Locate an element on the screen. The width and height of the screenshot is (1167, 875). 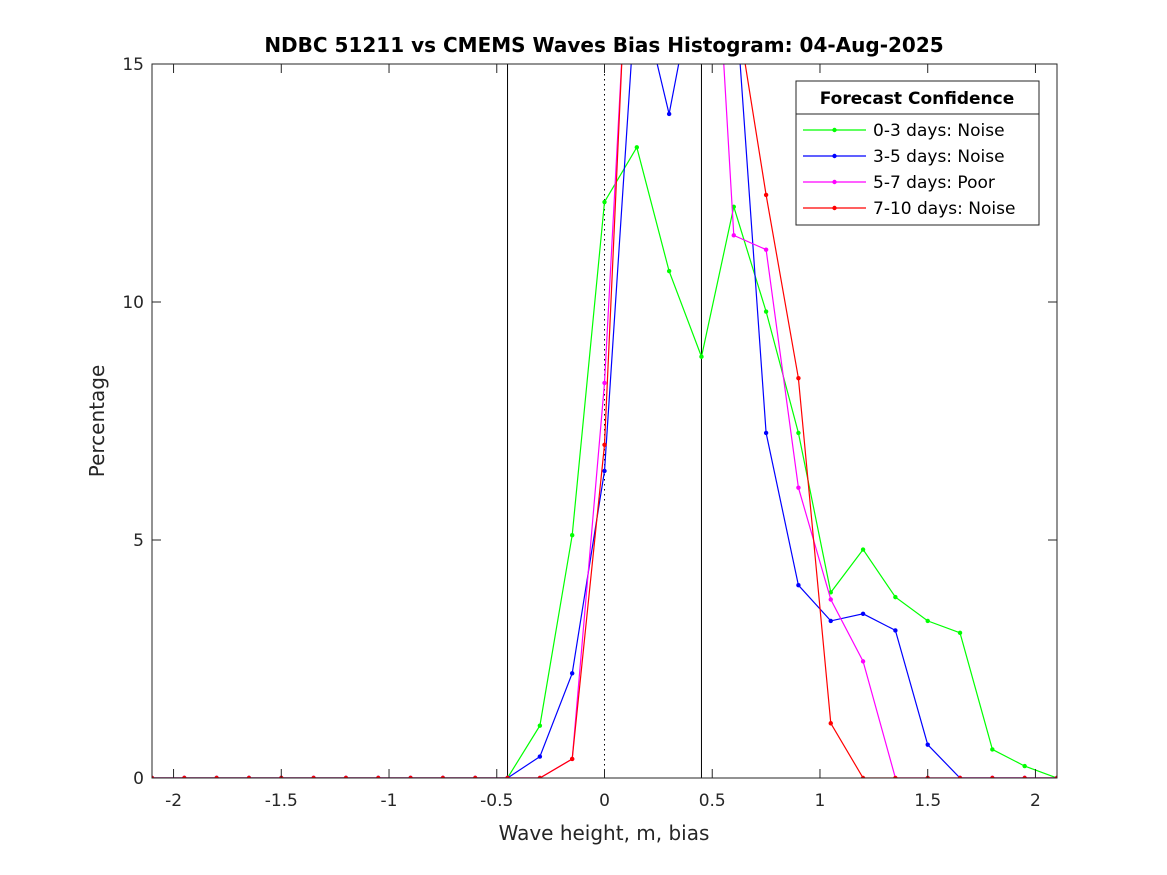
y-tick-label: 15 is located at coordinates (133, 65).